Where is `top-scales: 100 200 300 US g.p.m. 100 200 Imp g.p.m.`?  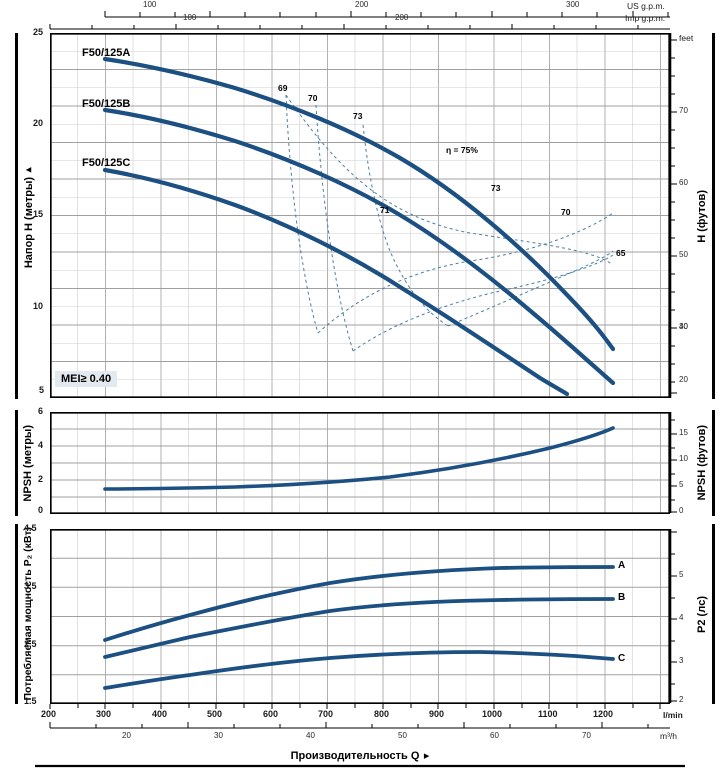
top-scales: 100 200 300 US g.p.m. 100 200 Imp g.p.m. is located at coordinates (360, 15).